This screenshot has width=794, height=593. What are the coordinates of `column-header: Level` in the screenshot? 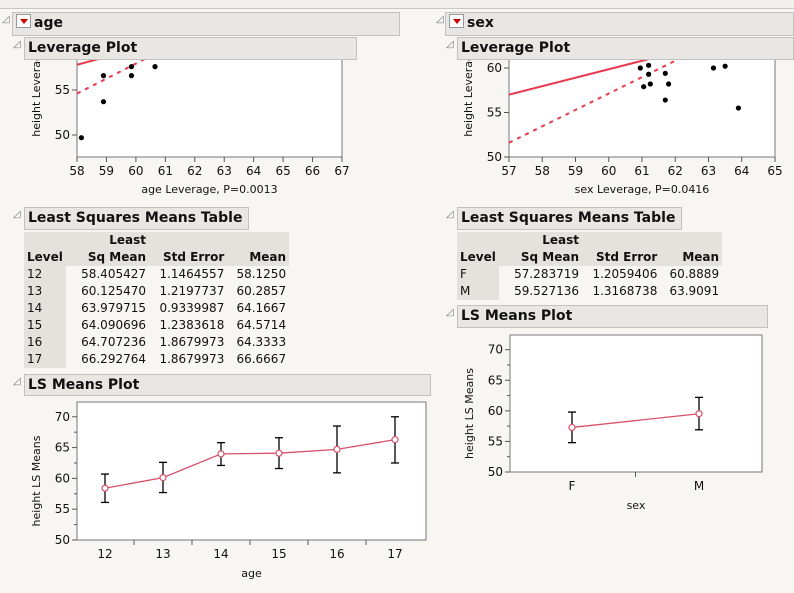 It's located at (478, 257).